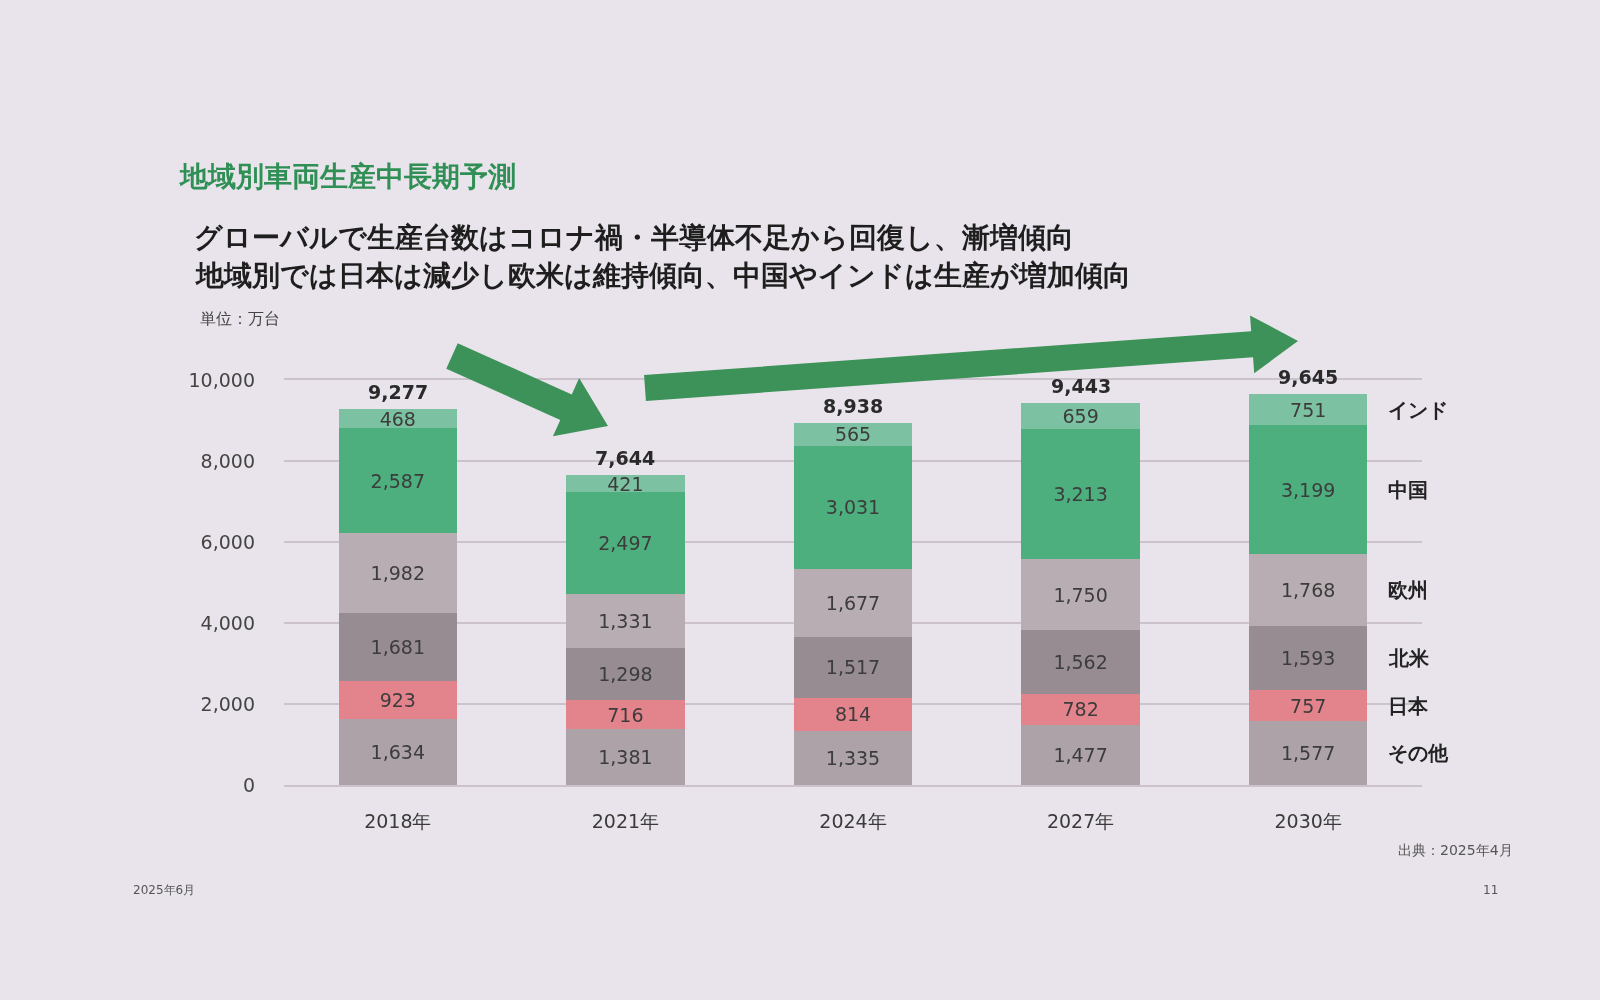 The image size is (1600, 1000). I want to click on data-label: 1,593, so click(1308, 658).